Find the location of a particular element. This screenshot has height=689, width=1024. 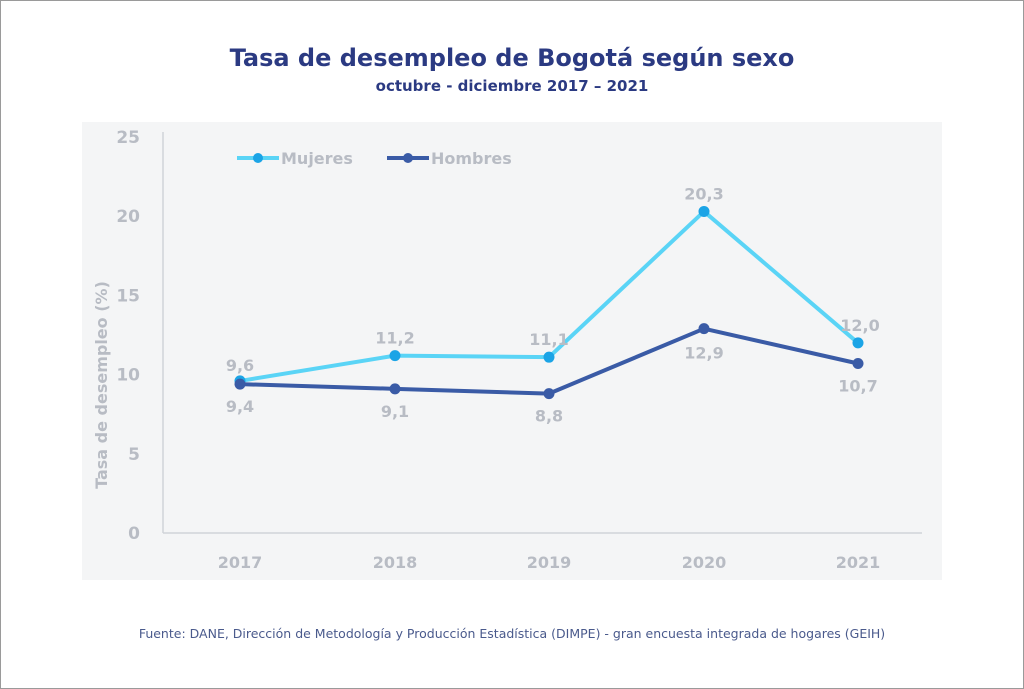

x-tick-label: 2017 is located at coordinates (240, 562).